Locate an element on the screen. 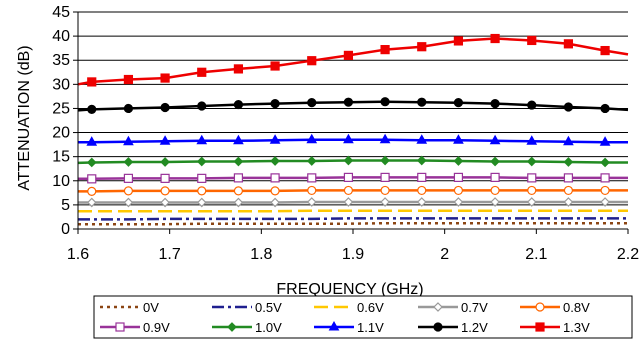  series-0_9V is located at coordinates (353, 178).